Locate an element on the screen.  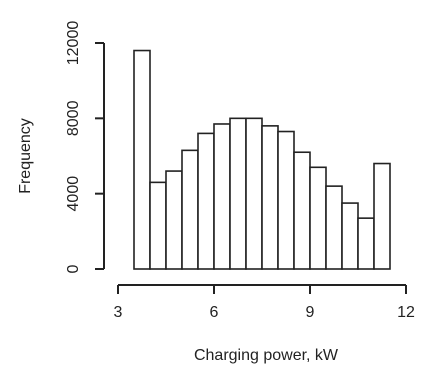
x-tick-label: 12 is located at coordinates (406, 312).